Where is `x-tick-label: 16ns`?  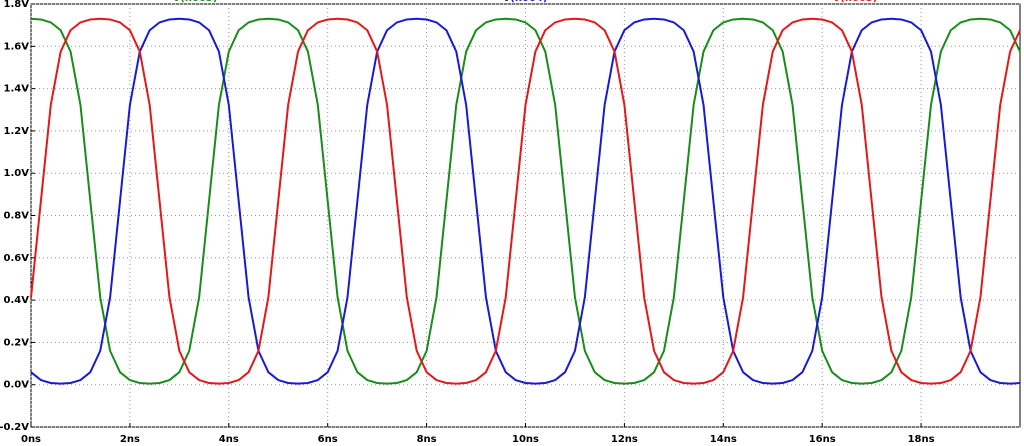 x-tick-label: 16ns is located at coordinates (822, 439).